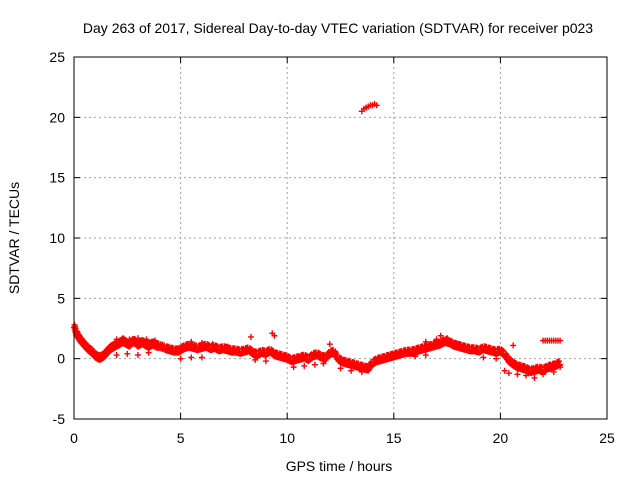 This screenshot has width=640, height=485. I want to click on x-tick-label: 10, so click(287, 438).